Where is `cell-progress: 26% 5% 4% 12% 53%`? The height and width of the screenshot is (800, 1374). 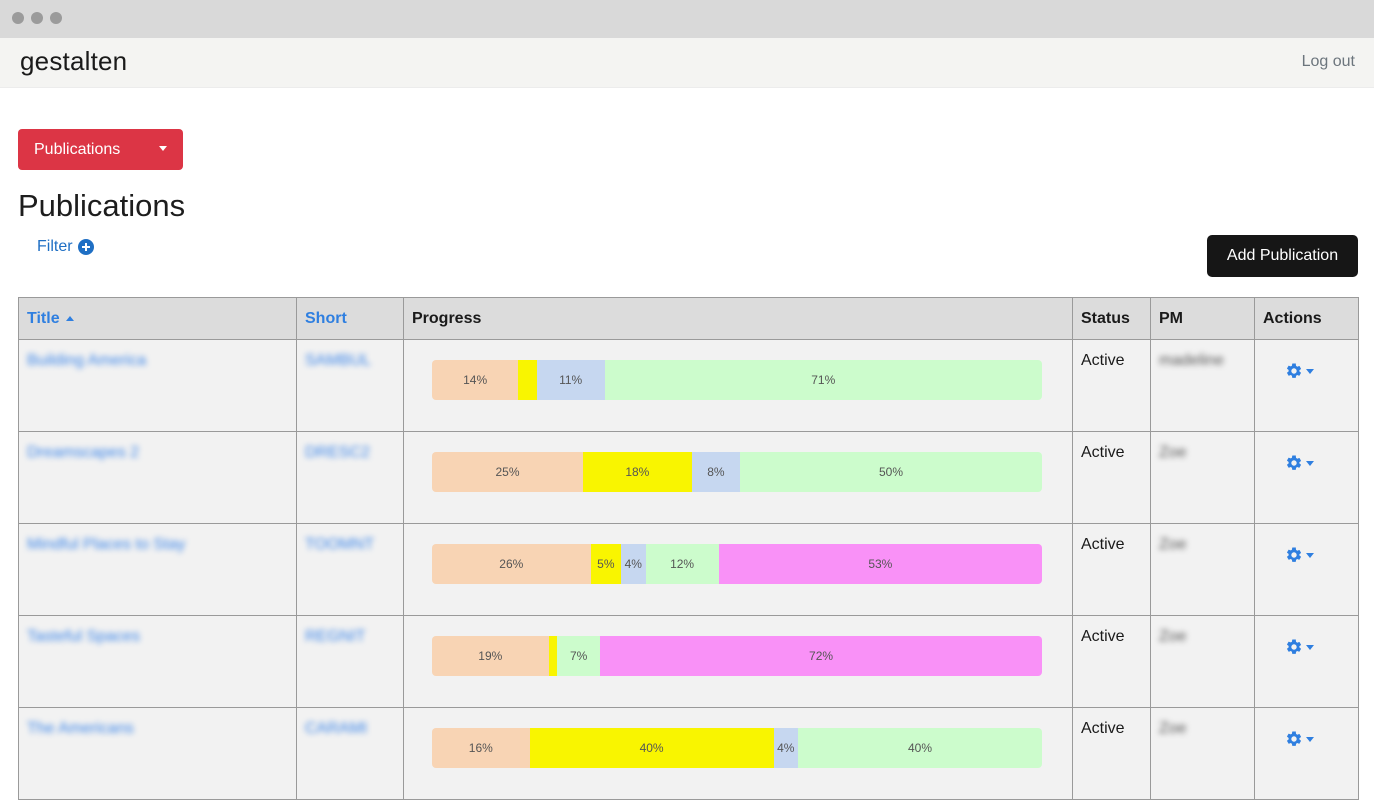
cell-progress: 26% 5% 4% 12% 53% is located at coordinates (738, 569).